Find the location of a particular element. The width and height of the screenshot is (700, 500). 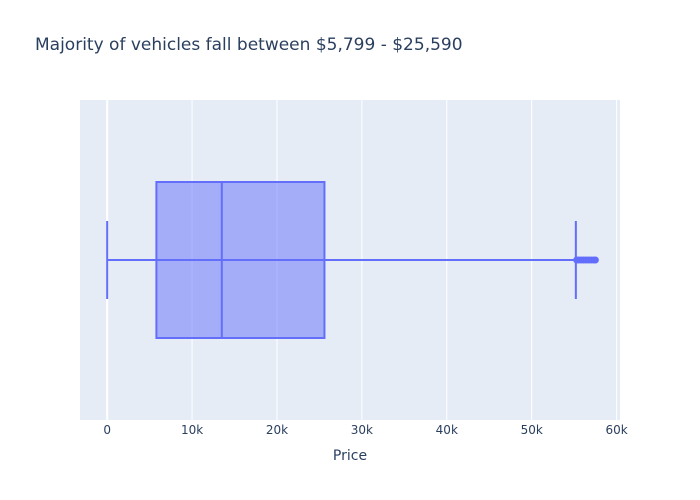

x-tick-label: 30k is located at coordinates (362, 430).